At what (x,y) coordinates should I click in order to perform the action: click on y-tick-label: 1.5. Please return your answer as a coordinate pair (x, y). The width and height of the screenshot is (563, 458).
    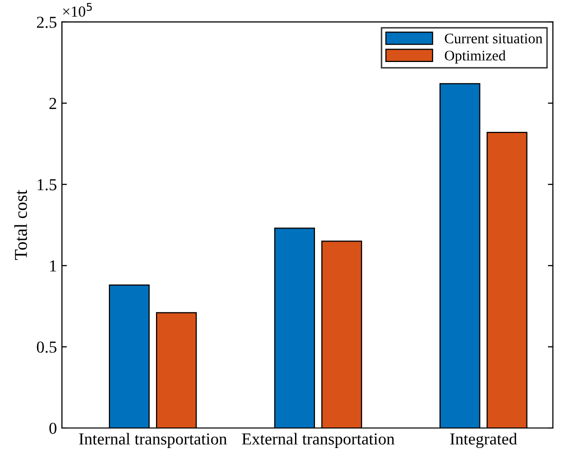
    Looking at the image, I should click on (47, 184).